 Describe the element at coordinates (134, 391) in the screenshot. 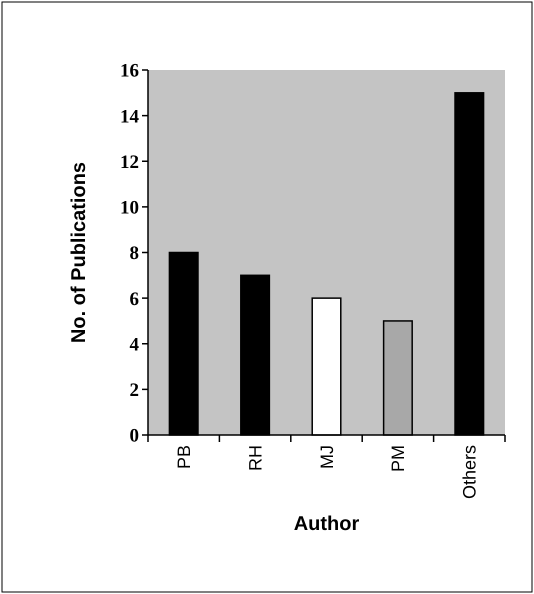

I see `y-tick-label: 2` at that location.